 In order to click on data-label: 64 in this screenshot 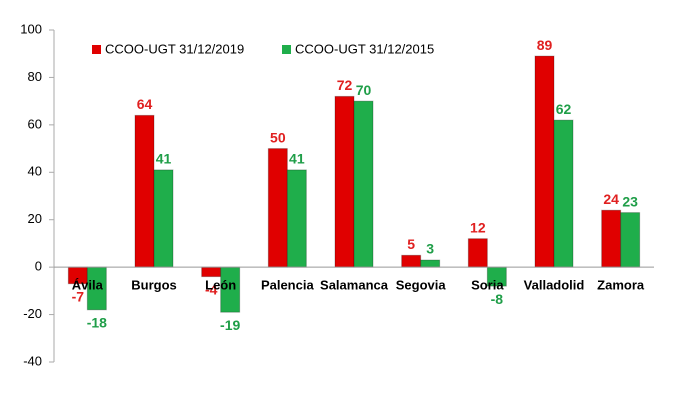, I will do `click(145, 104)`.